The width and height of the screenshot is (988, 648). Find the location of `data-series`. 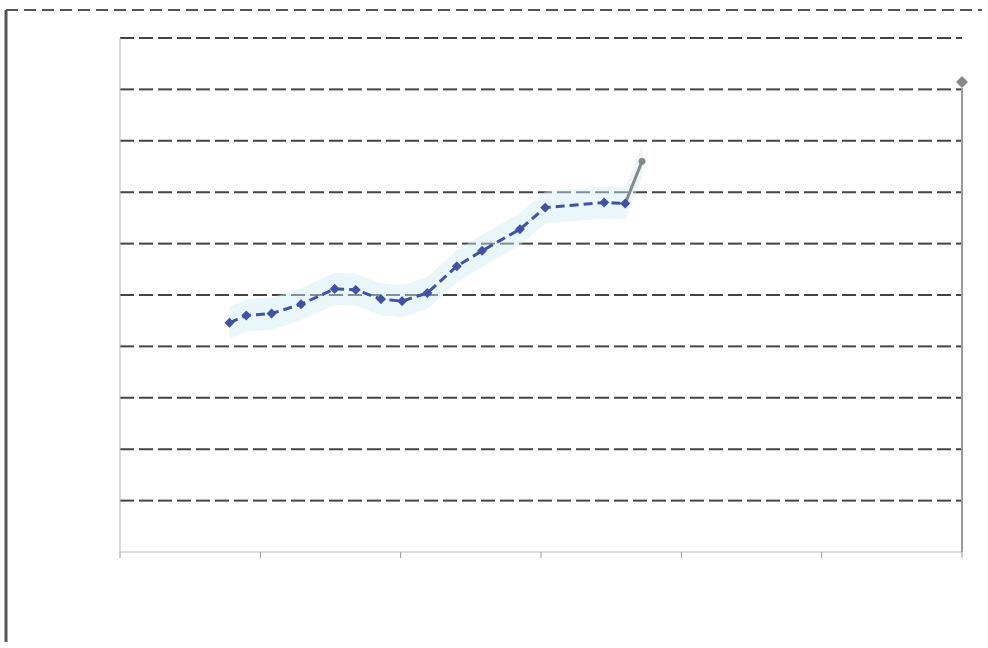

data-series is located at coordinates (435, 242).